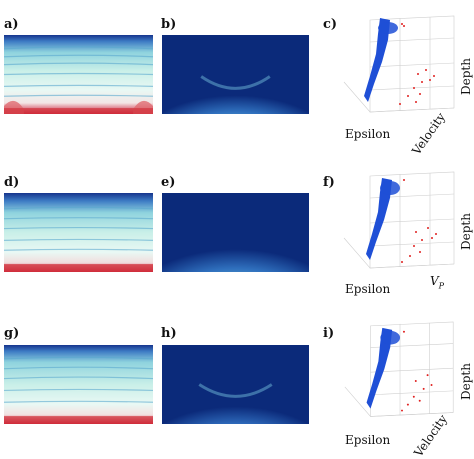 The height and width of the screenshot is (459, 474). What do you see at coordinates (368, 440) in the screenshot?
I see `panel-i-xlabel: Epsilon` at bounding box center [368, 440].